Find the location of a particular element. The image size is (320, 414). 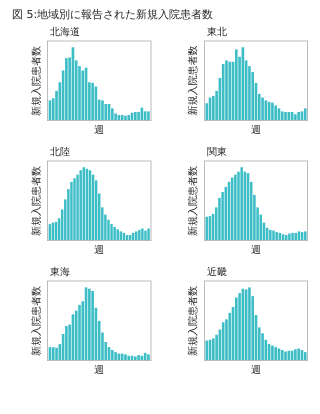

chart-title: 北陸 is located at coordinates (60, 152).